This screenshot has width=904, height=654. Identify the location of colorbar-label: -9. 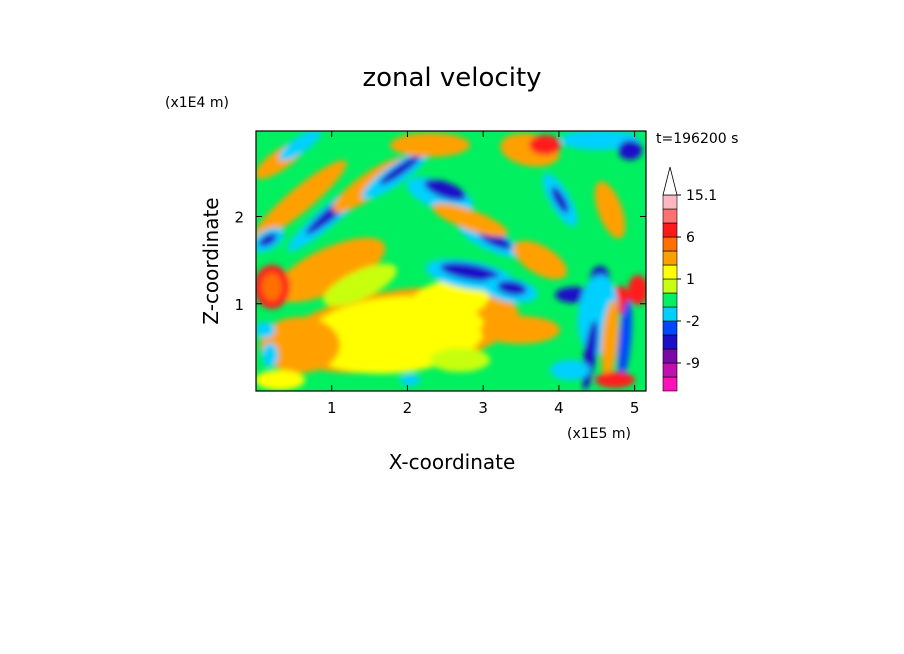
(693, 364).